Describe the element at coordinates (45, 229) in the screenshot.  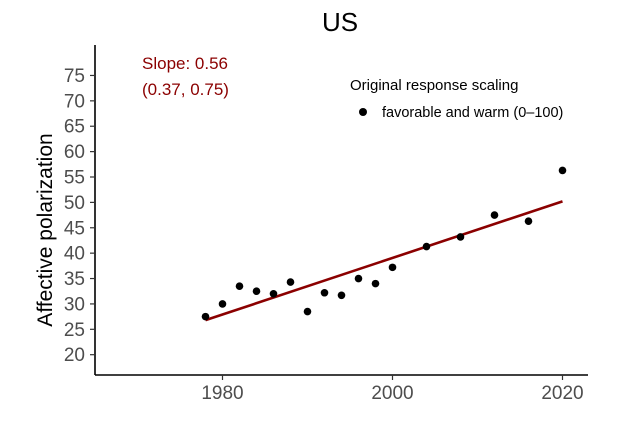
I see `y-axis-label: Affective polarization` at that location.